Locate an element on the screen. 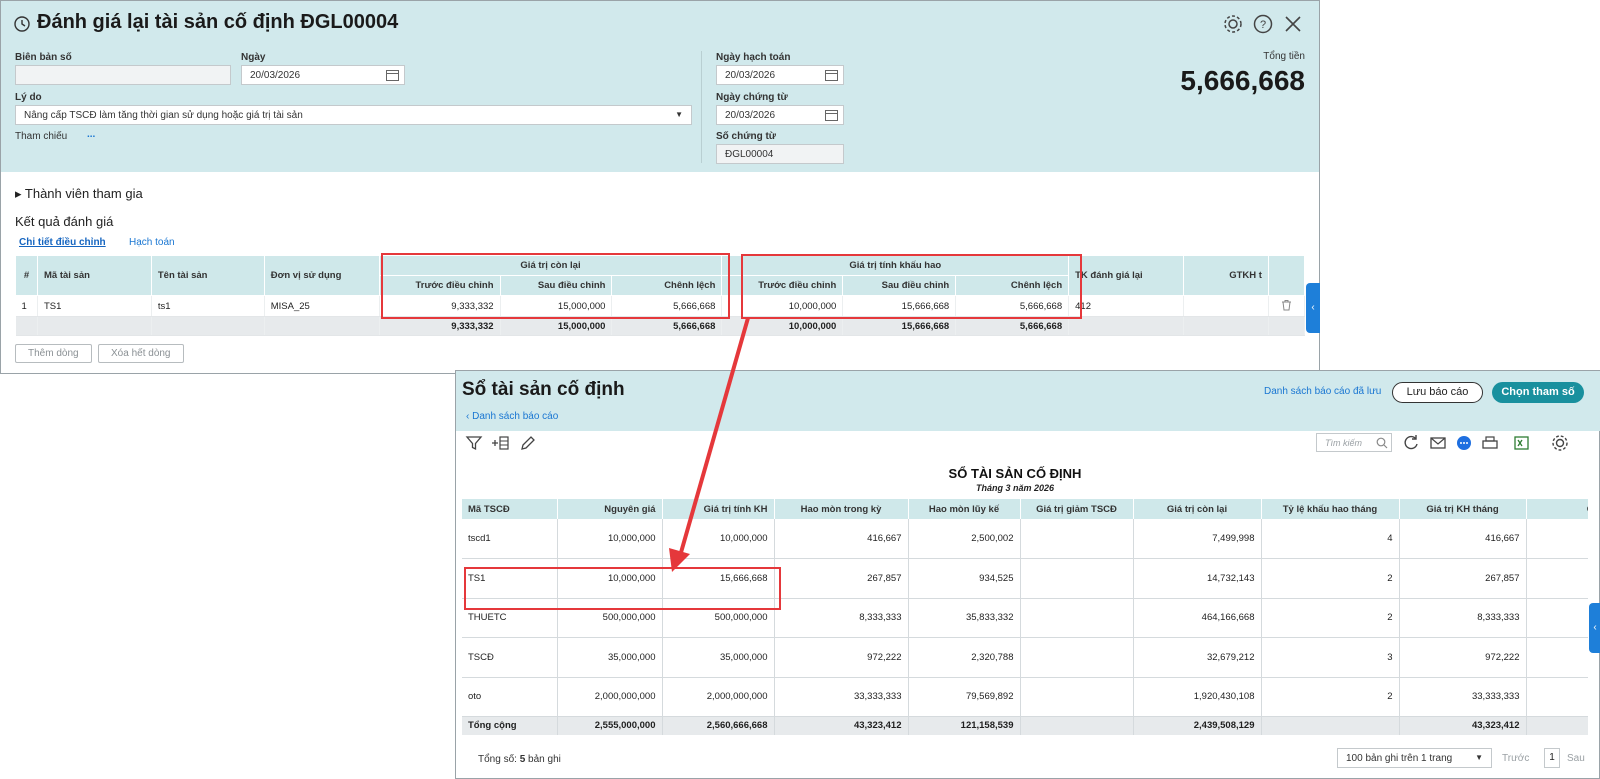  cell: 15,666,668 is located at coordinates (899, 306).